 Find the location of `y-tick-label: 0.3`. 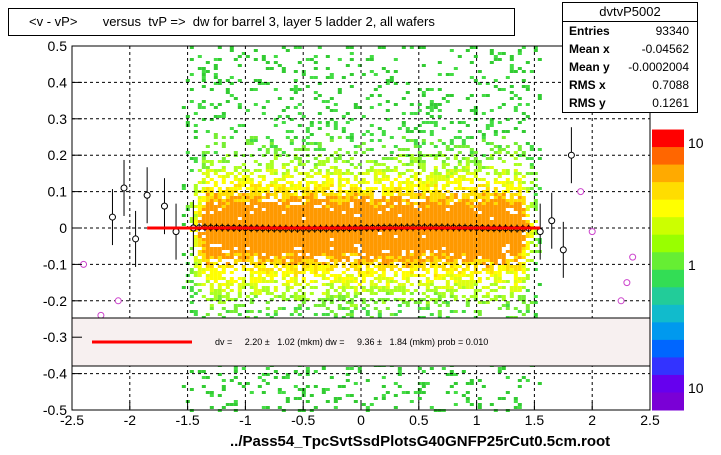

y-tick-label: 0.3 is located at coordinates (58, 119).